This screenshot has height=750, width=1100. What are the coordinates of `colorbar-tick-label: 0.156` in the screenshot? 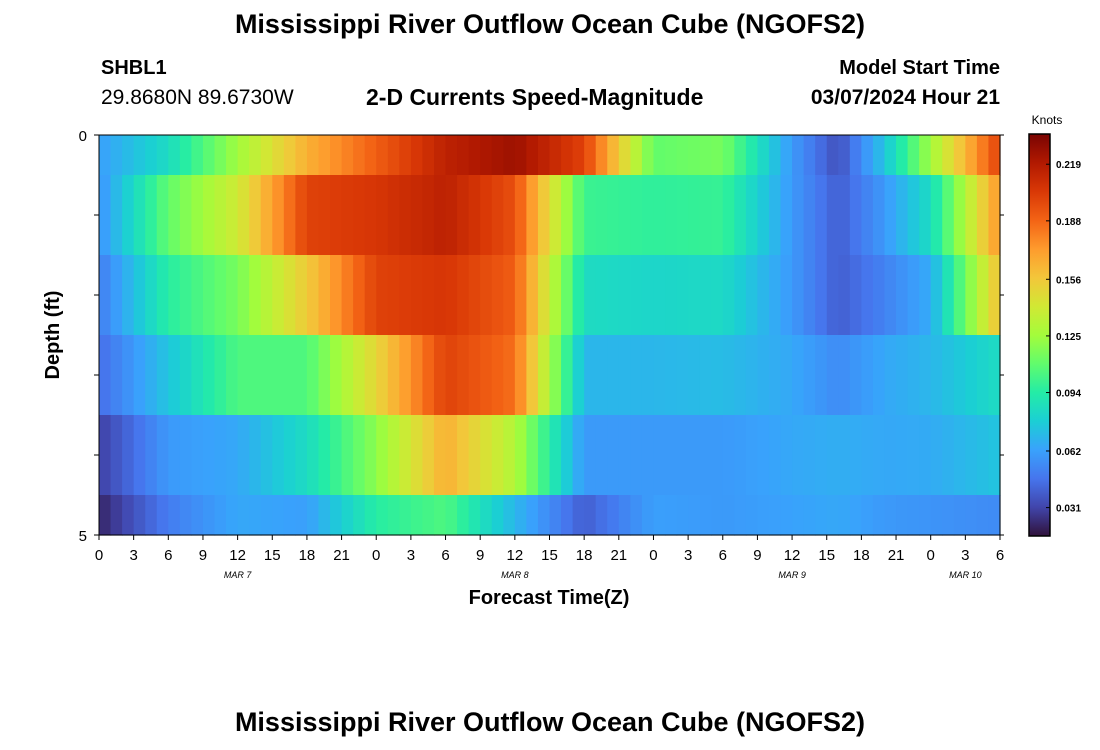 It's located at (1068, 280).